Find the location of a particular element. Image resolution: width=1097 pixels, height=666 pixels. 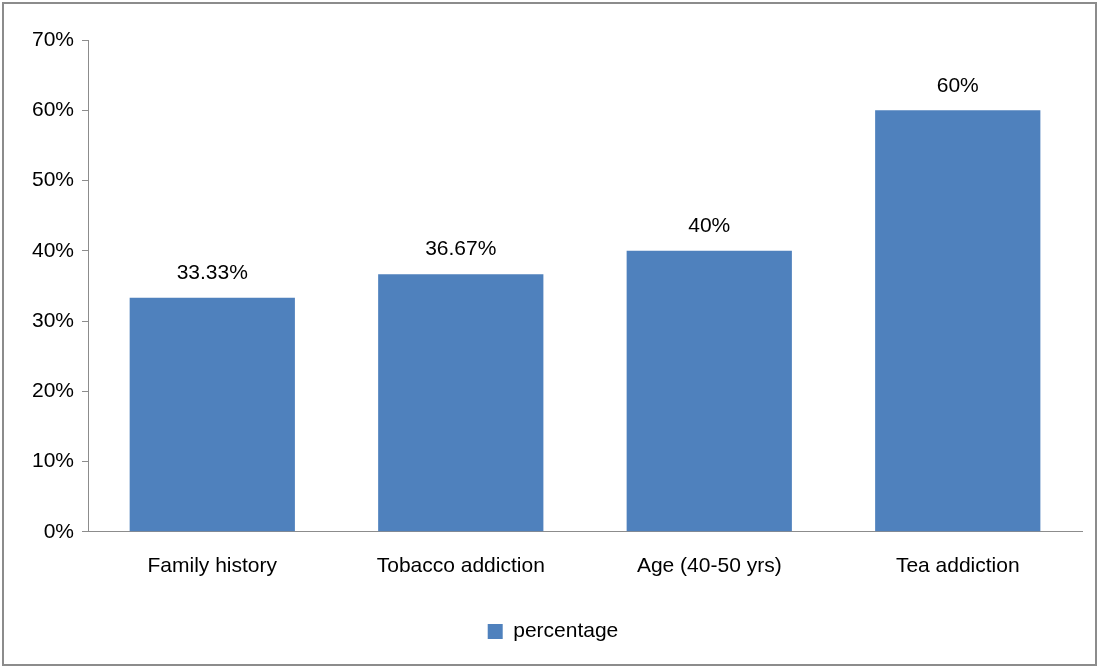

x-tick-label: Tobacco addiction is located at coordinates (460, 565).